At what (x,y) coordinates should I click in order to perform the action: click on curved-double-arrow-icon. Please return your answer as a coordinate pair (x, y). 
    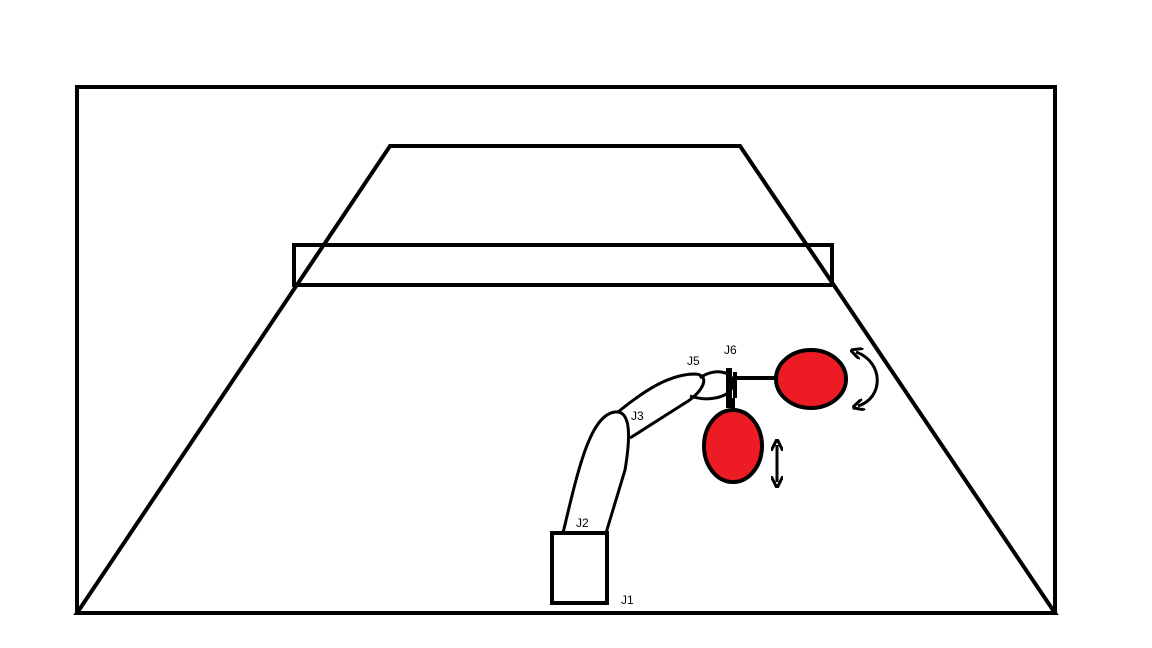
    Looking at the image, I should click on (867, 379).